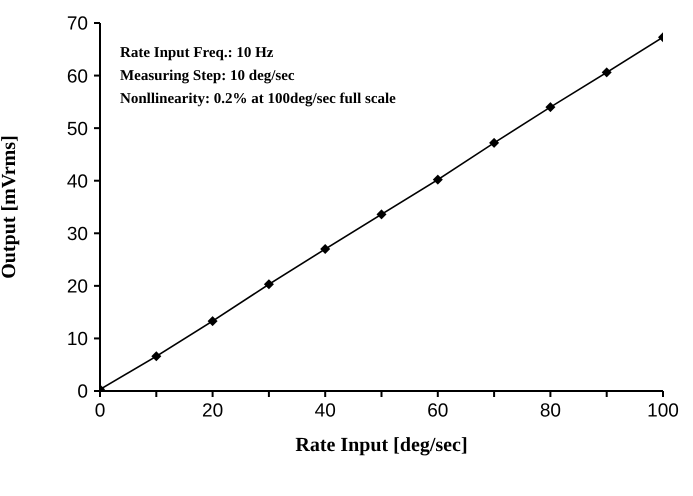 The width and height of the screenshot is (693, 496). What do you see at coordinates (663, 411) in the screenshot?
I see `x-tick-label: 100` at bounding box center [663, 411].